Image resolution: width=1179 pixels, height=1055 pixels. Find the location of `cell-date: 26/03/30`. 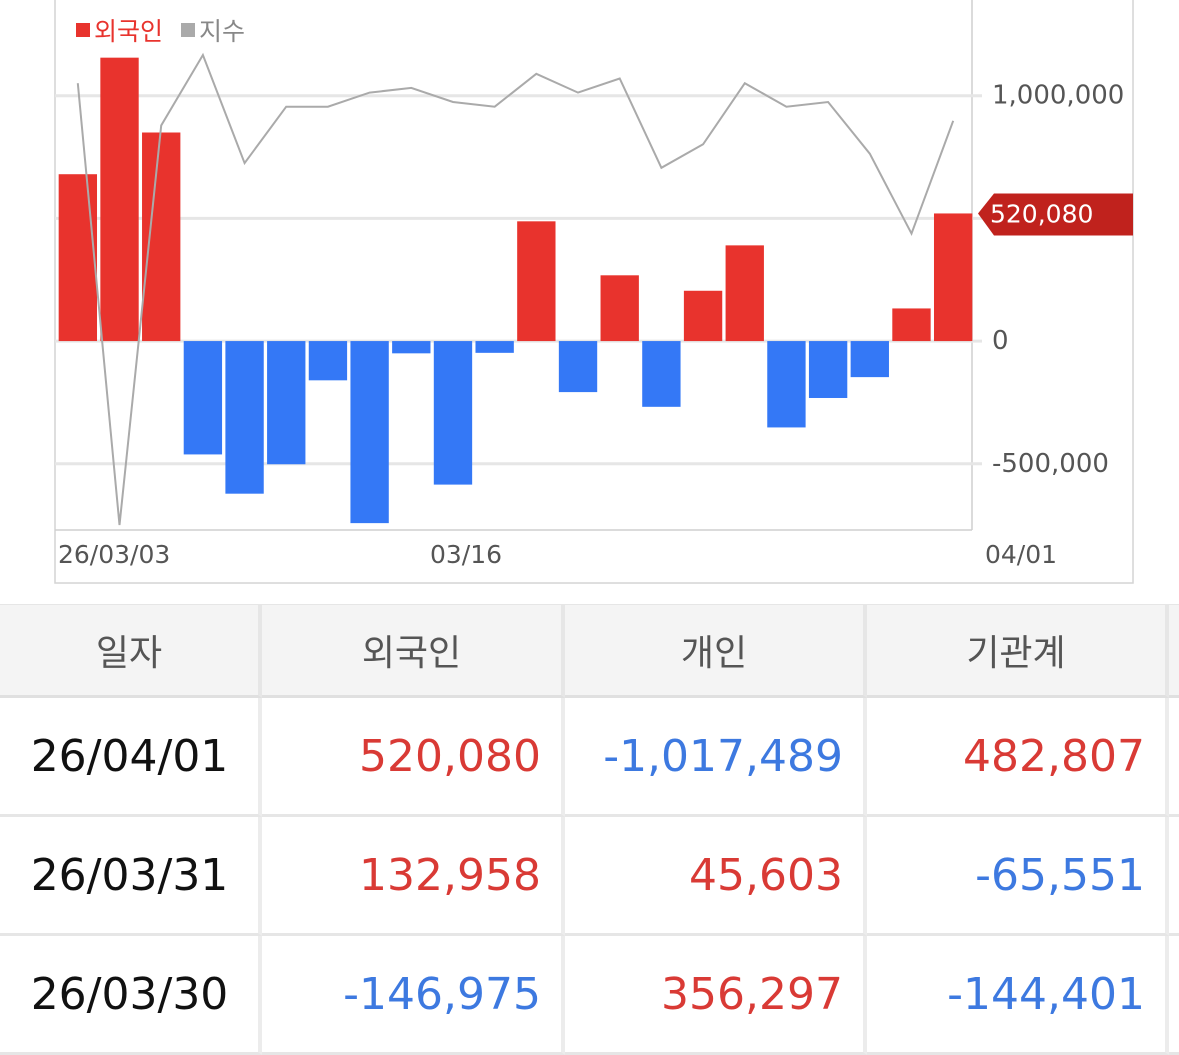

cell-date: 26/03/30 is located at coordinates (131, 995).